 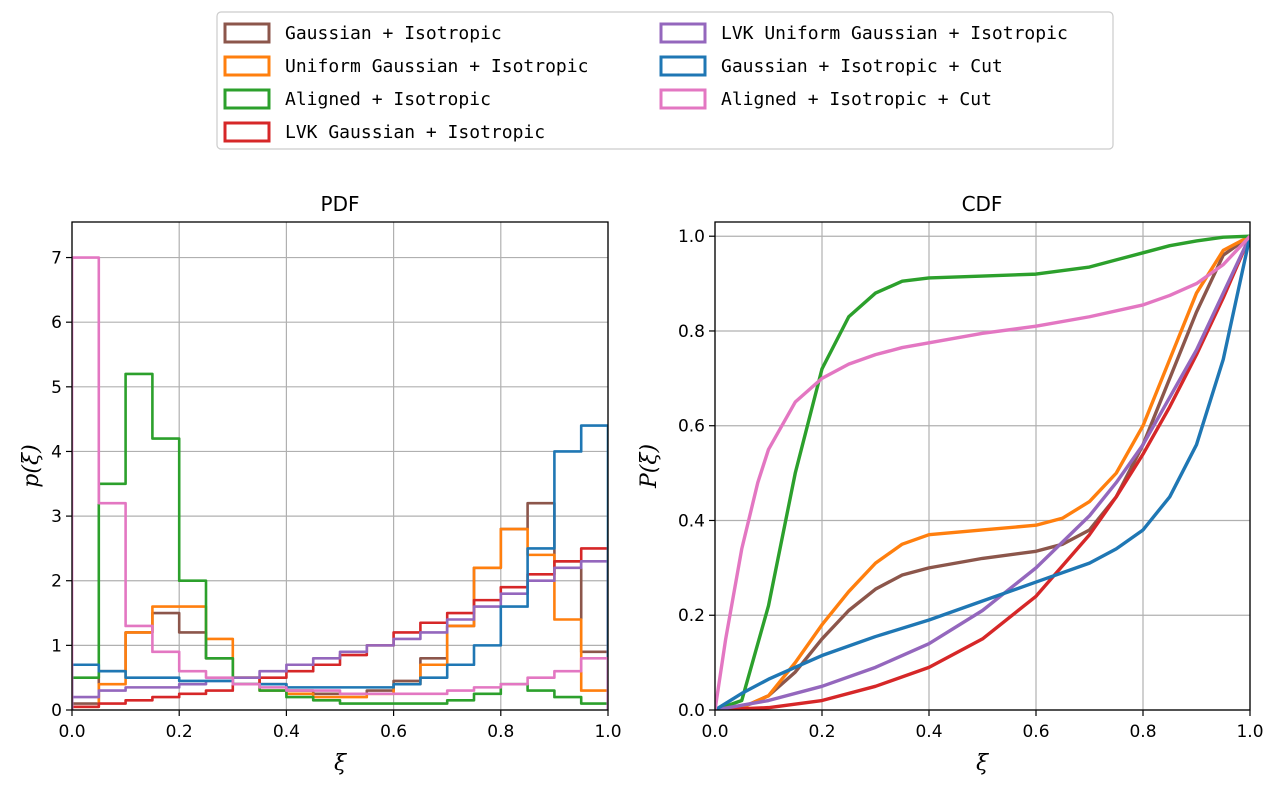 What do you see at coordinates (340, 618) in the screenshot?
I see `pdf-series-uniform-gaussian-isotropic` at bounding box center [340, 618].